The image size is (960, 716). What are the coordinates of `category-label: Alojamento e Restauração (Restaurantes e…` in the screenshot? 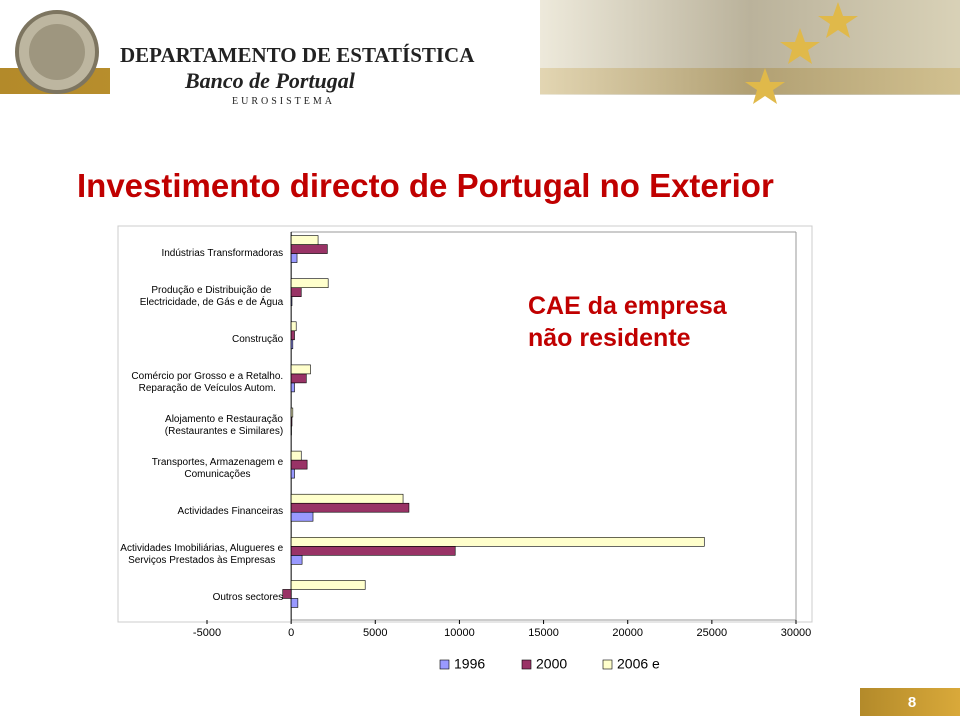 It's located at (224, 425).